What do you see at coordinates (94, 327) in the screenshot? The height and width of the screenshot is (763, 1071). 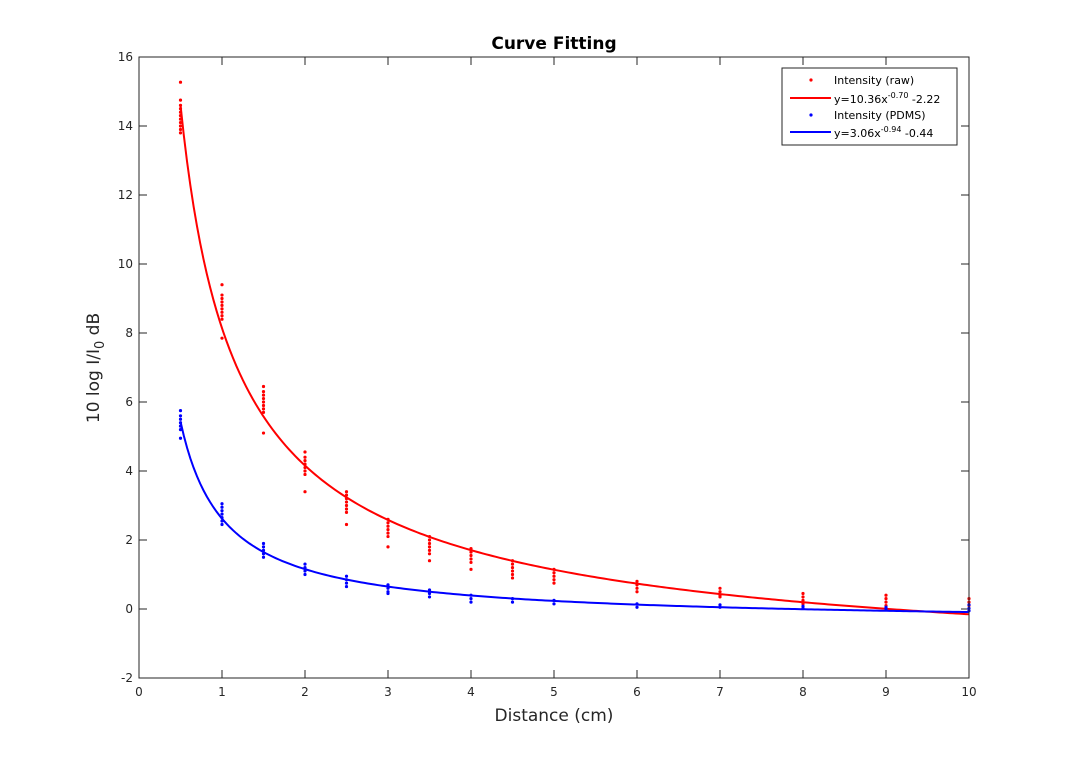 I see `y-axis-label-tail: dB` at bounding box center [94, 327].